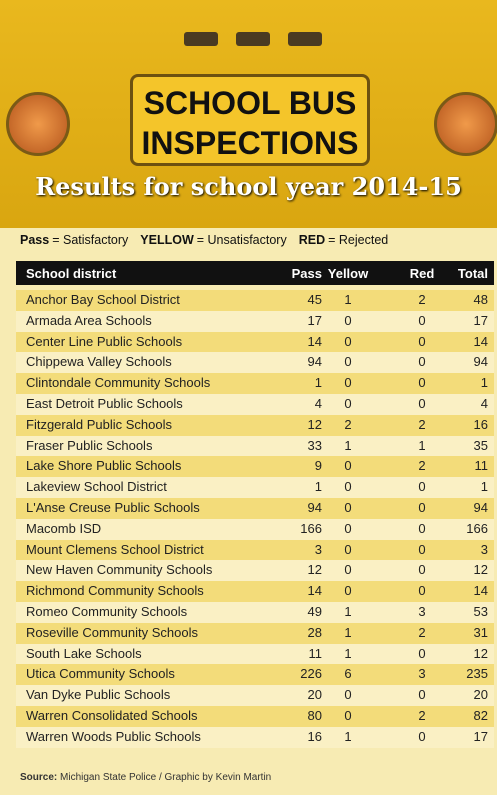 This screenshot has width=497, height=795. What do you see at coordinates (311, 674) in the screenshot?
I see `number-cell: 226` at bounding box center [311, 674].